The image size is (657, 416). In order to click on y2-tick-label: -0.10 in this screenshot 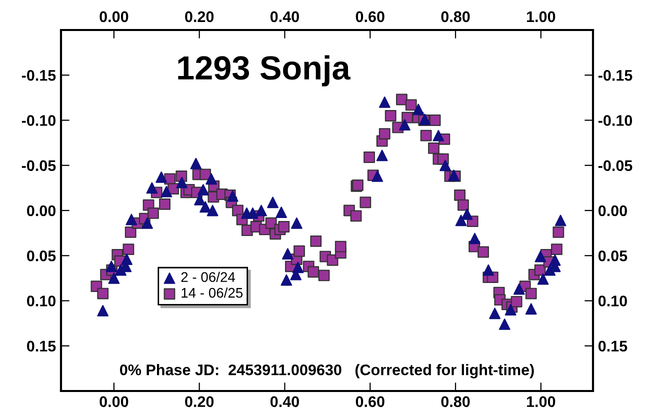, I will do `click(615, 120)`.